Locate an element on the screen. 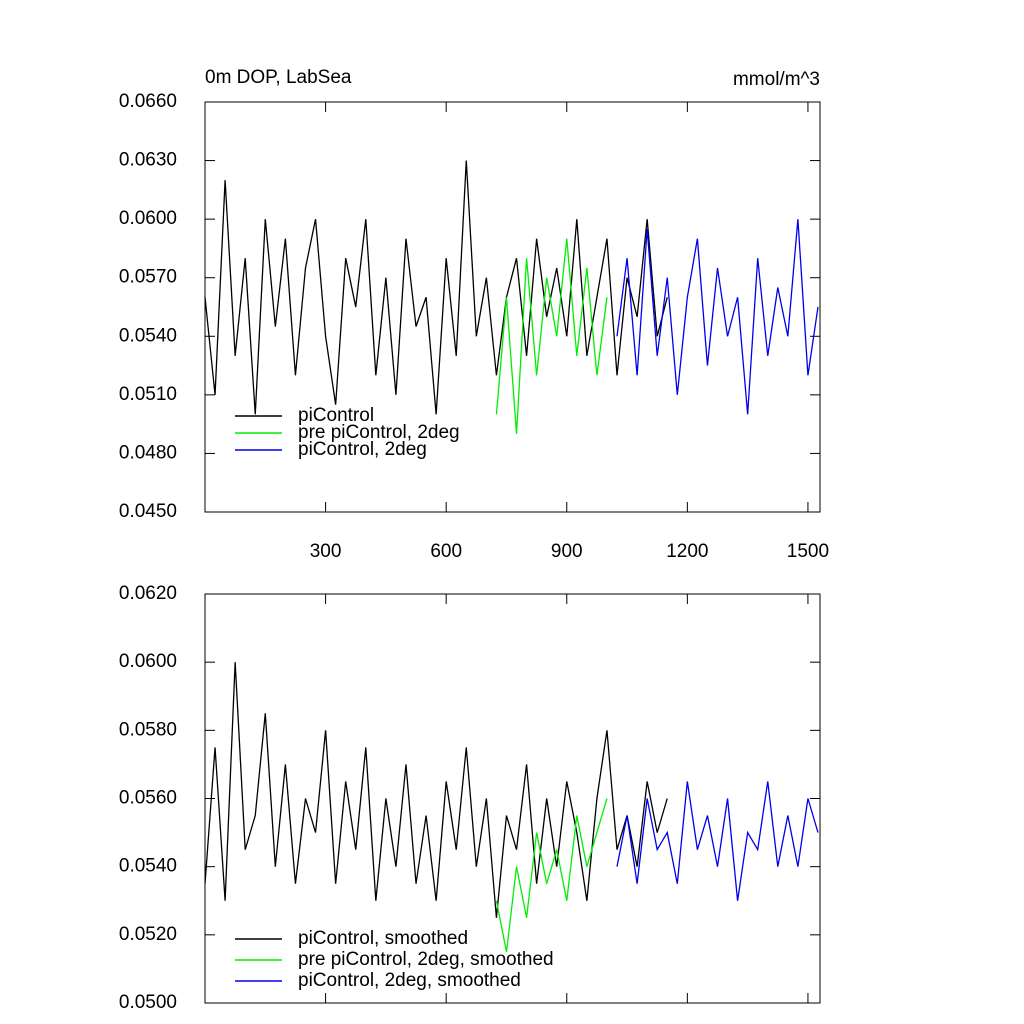 This screenshot has height=1024, width=1024. x-tick-label: 1500 is located at coordinates (808, 551).